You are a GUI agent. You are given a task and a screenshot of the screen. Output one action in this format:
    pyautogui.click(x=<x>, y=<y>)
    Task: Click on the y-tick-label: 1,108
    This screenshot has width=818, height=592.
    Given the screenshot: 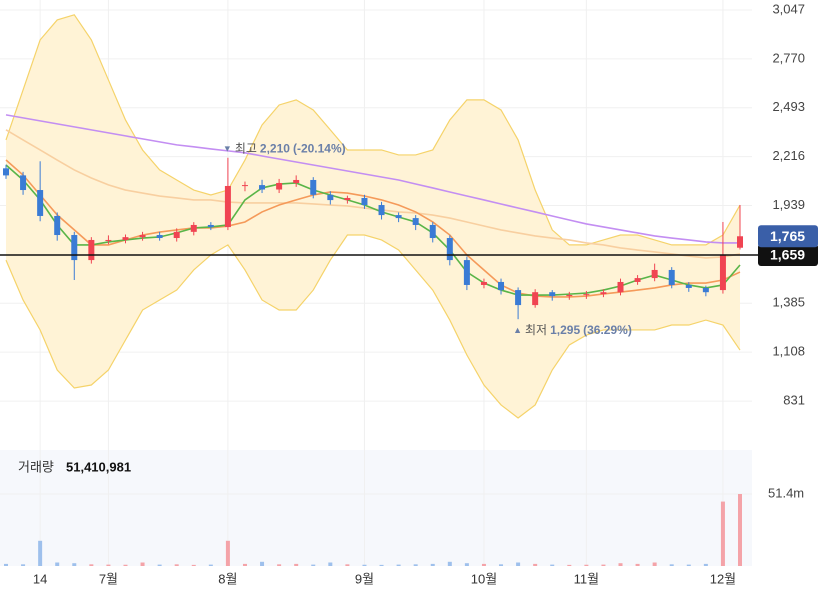 What is the action you would take?
    pyautogui.click(x=788, y=351)
    